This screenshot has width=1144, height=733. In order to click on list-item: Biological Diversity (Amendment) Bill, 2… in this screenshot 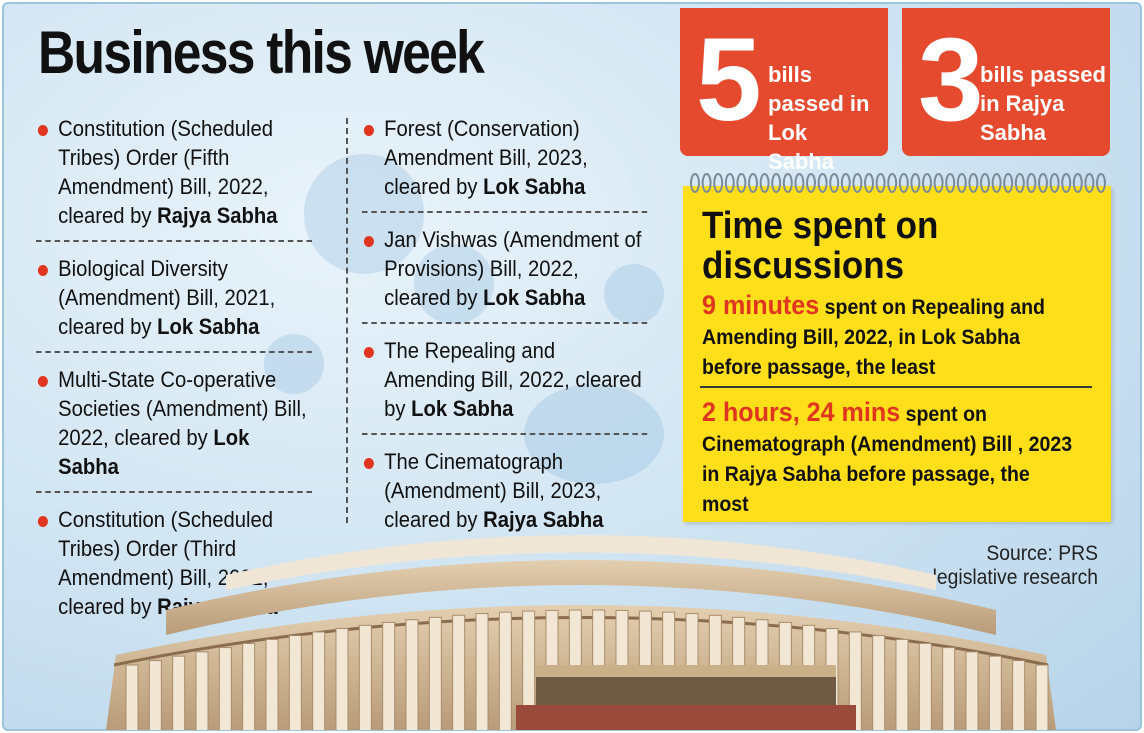, I will do `click(174, 301)`.